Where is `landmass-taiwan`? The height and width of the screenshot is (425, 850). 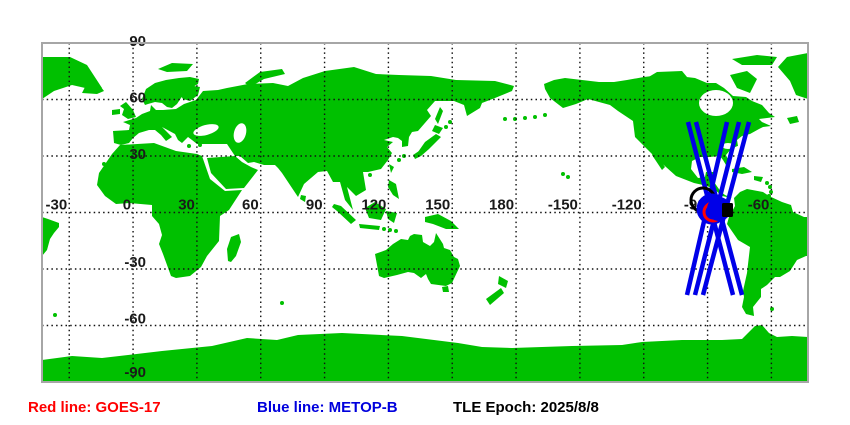
landmass-taiwan is located at coordinates (391, 168).